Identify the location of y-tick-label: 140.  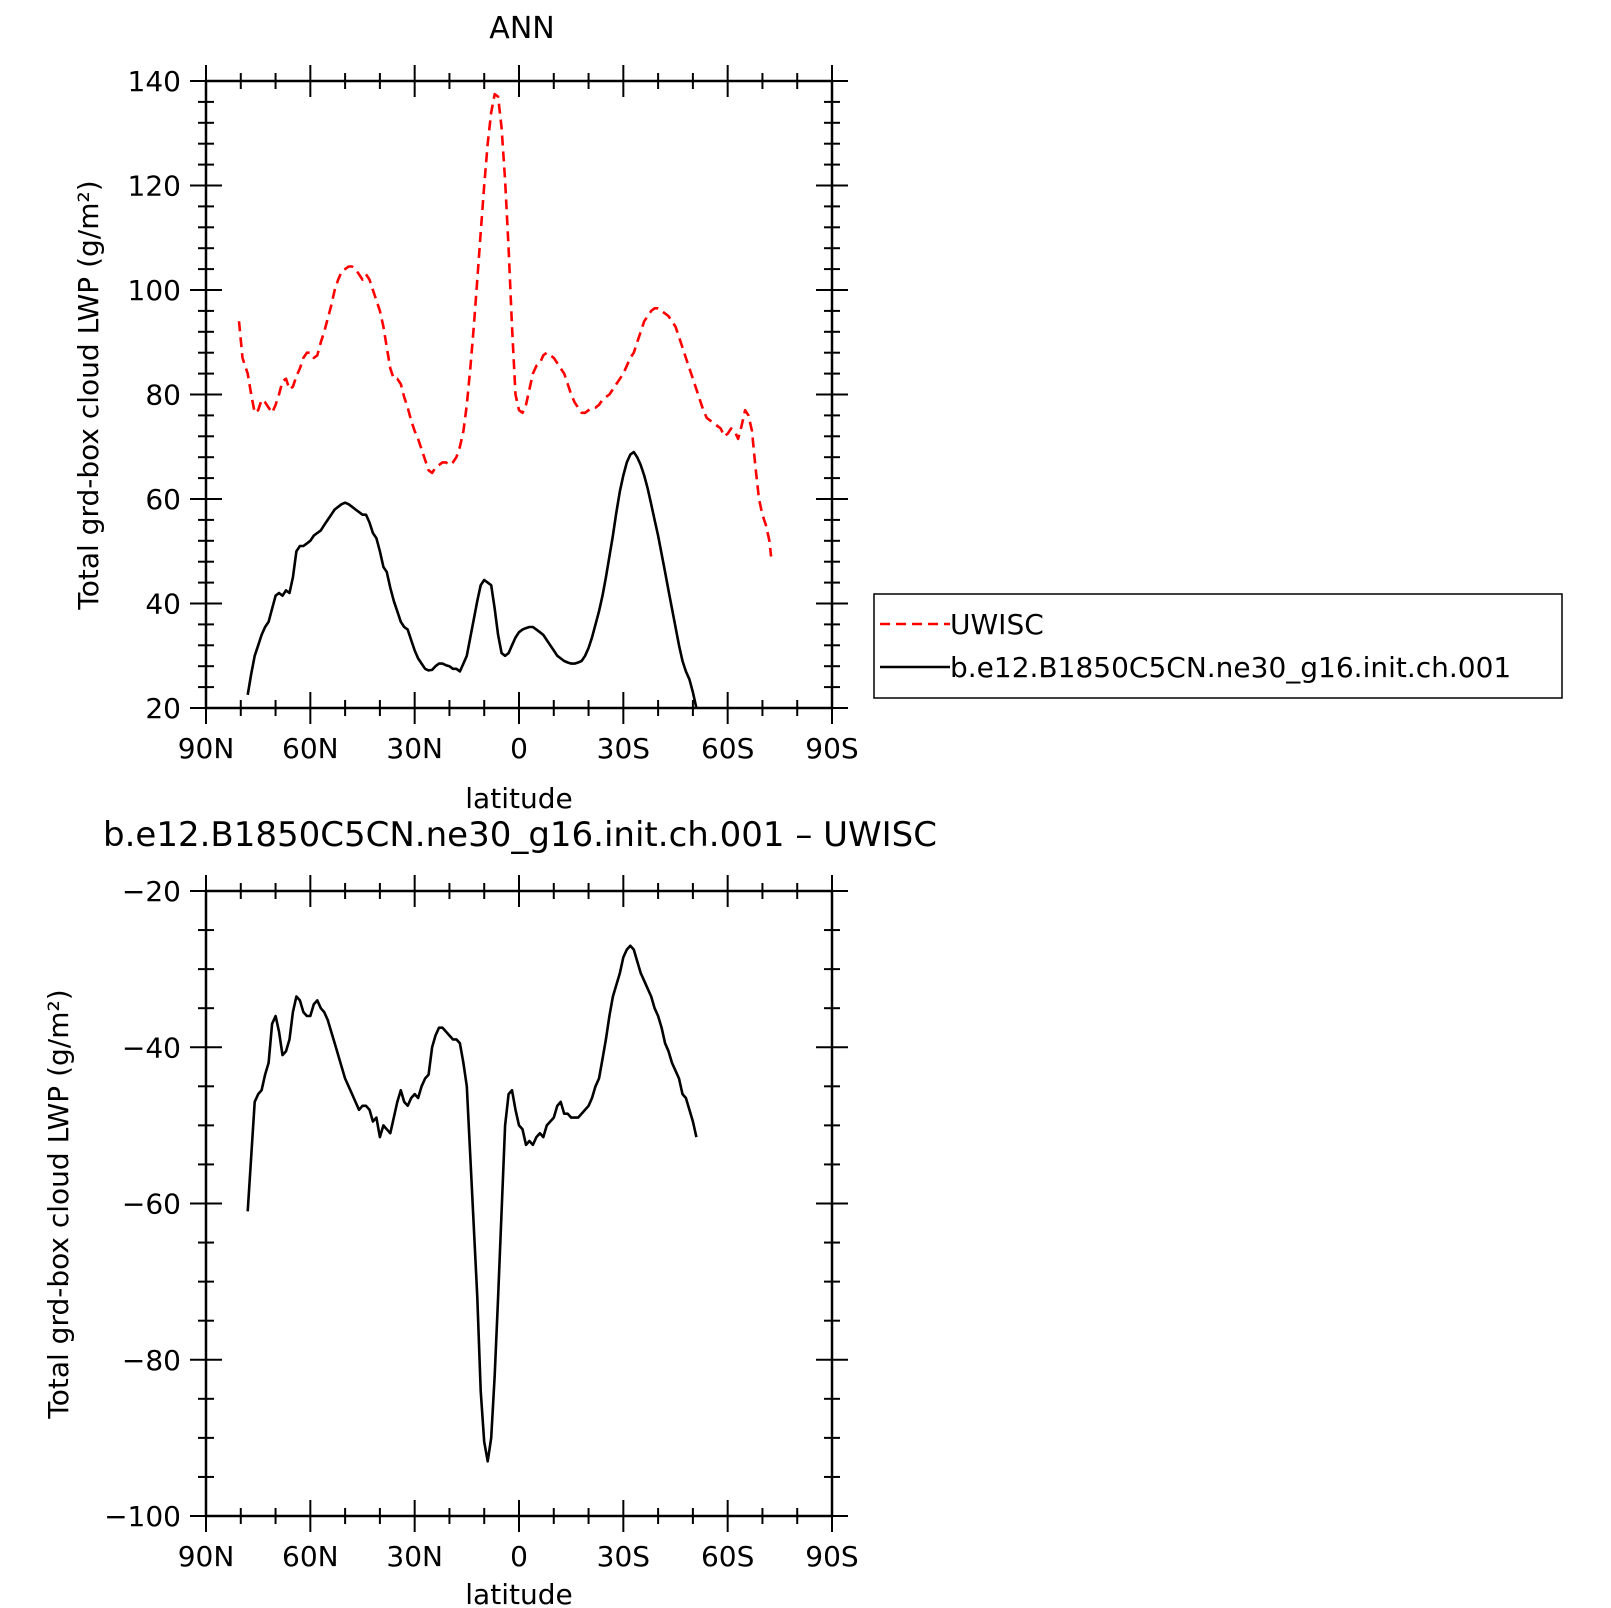
(154, 81).